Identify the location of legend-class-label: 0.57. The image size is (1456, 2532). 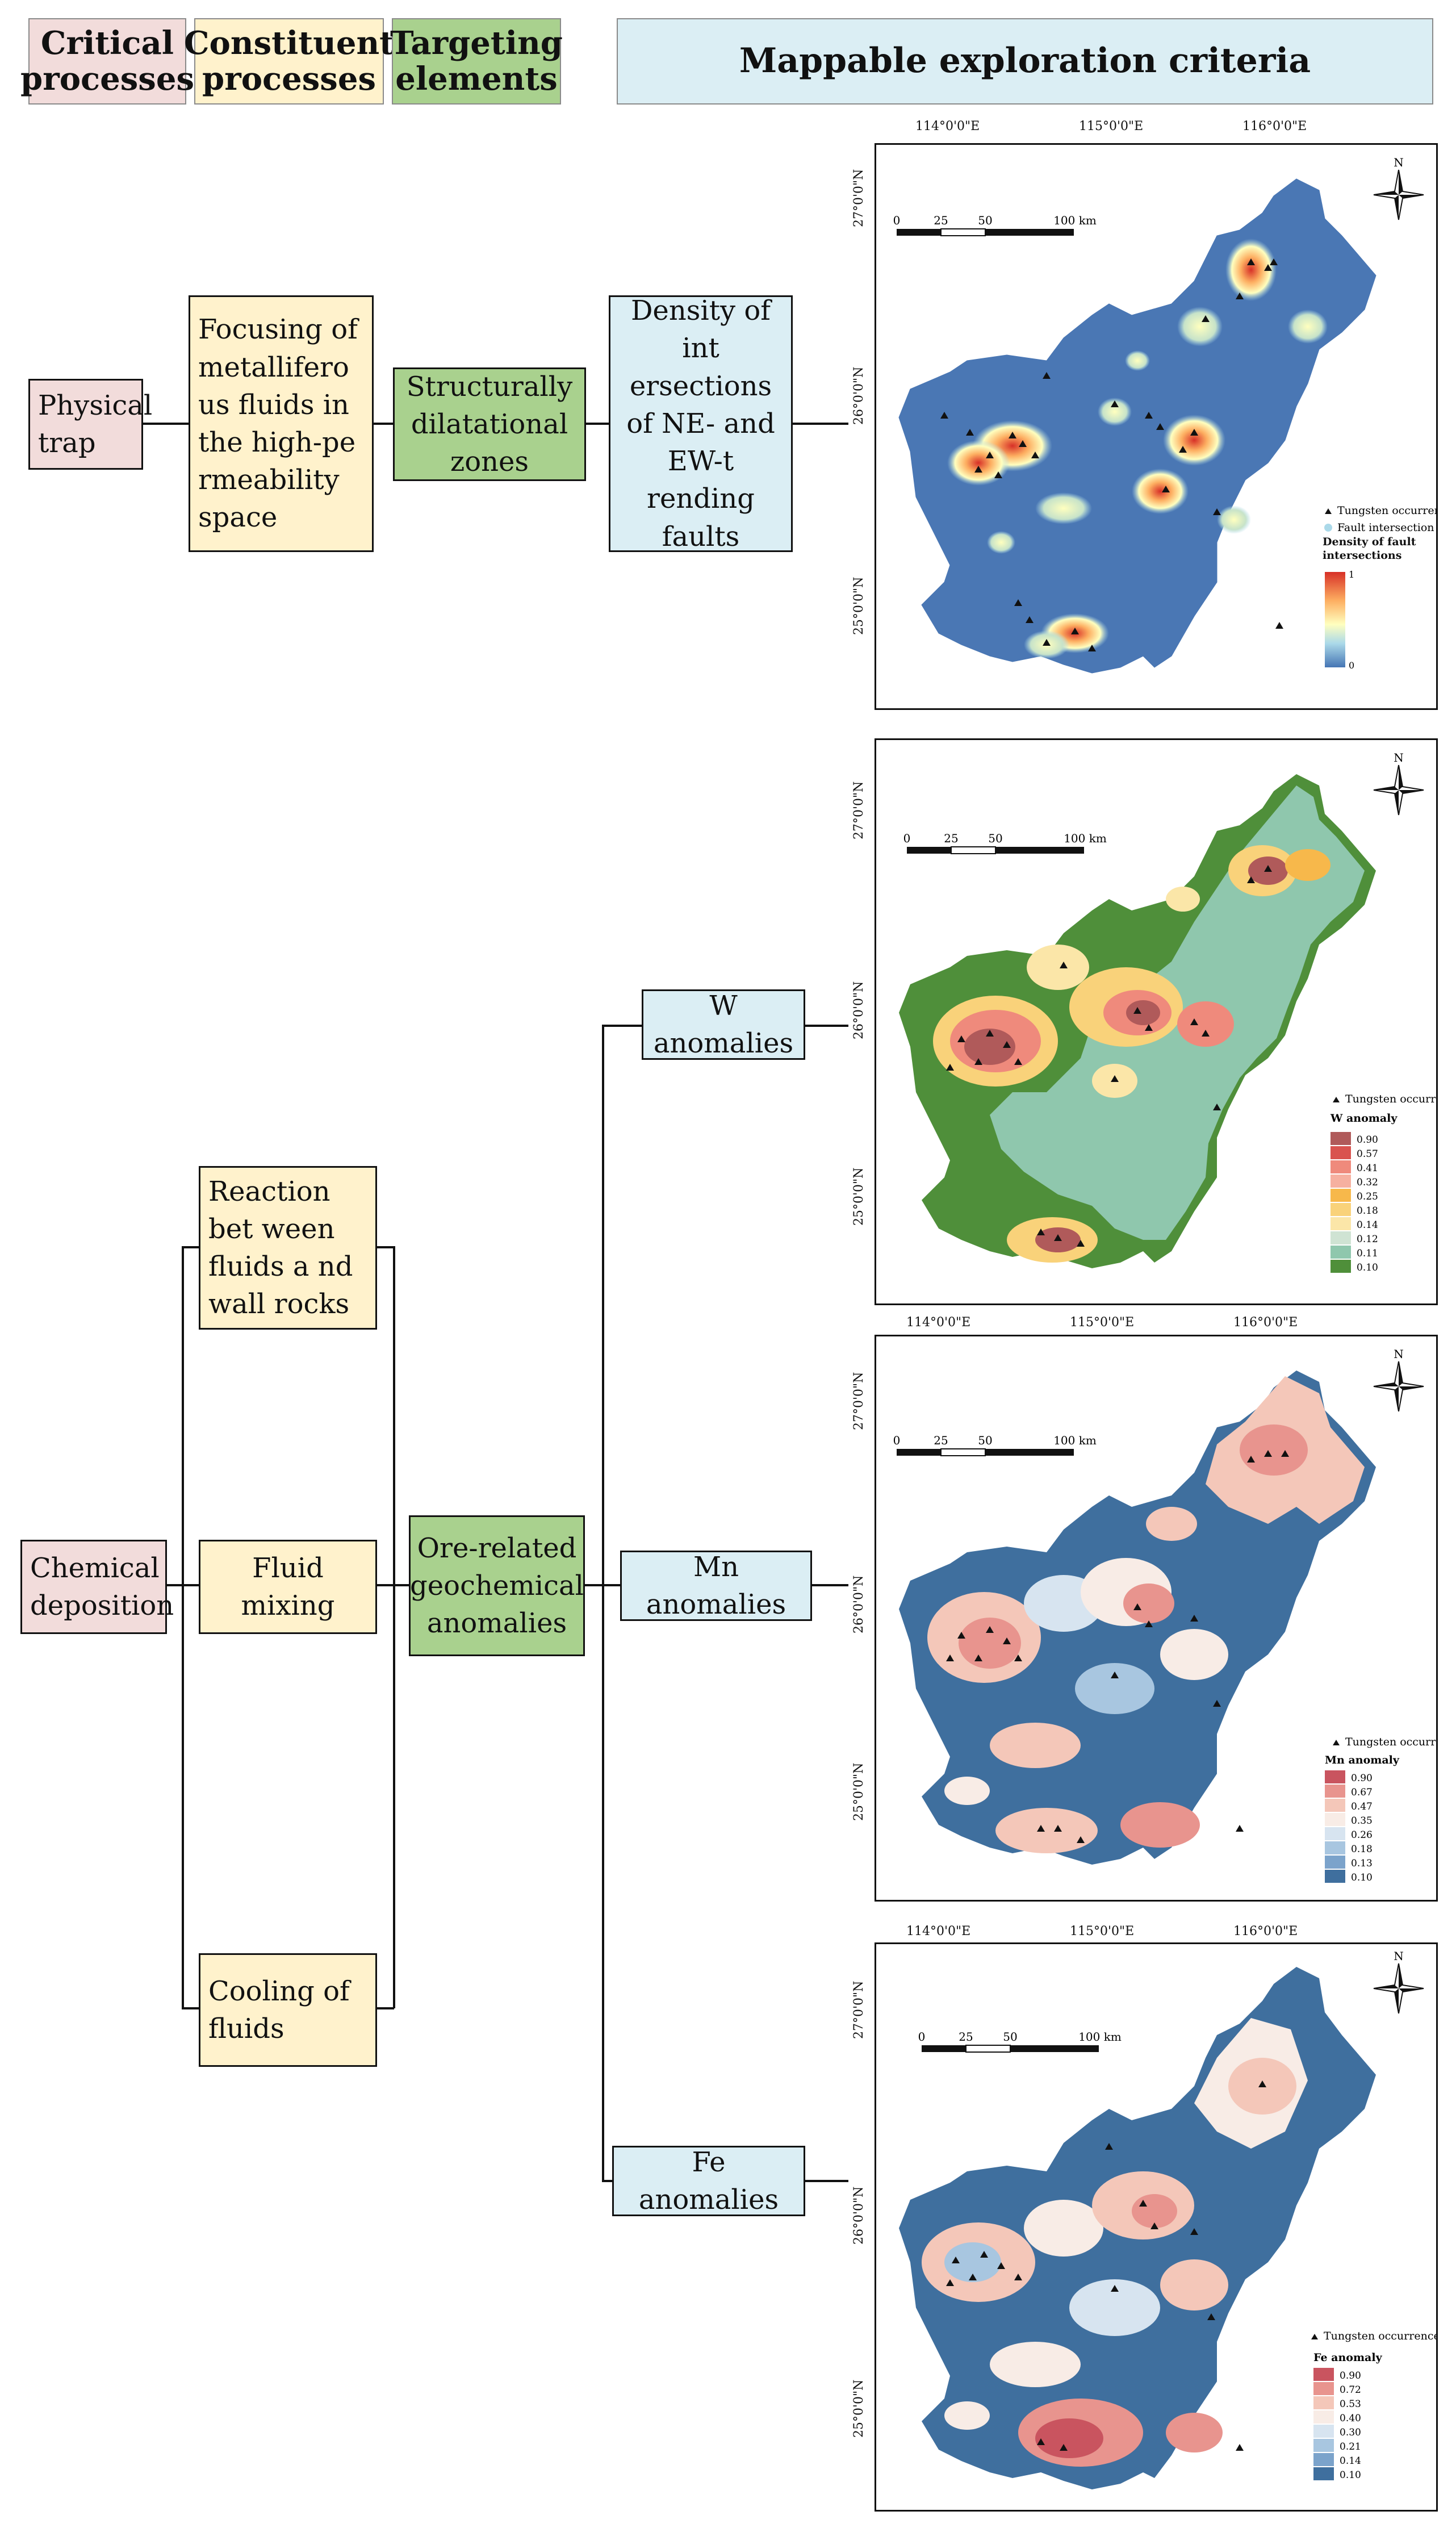
(1368, 1154).